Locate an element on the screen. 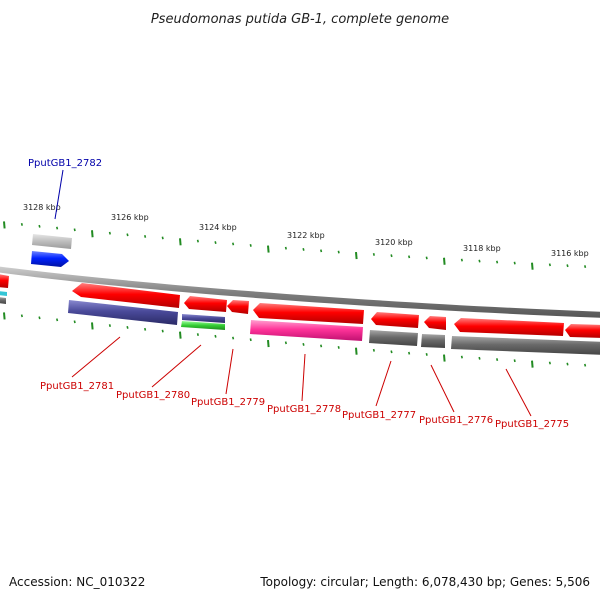 This screenshot has height=600, width=600. left-edge-features is located at coordinates (4, 289).